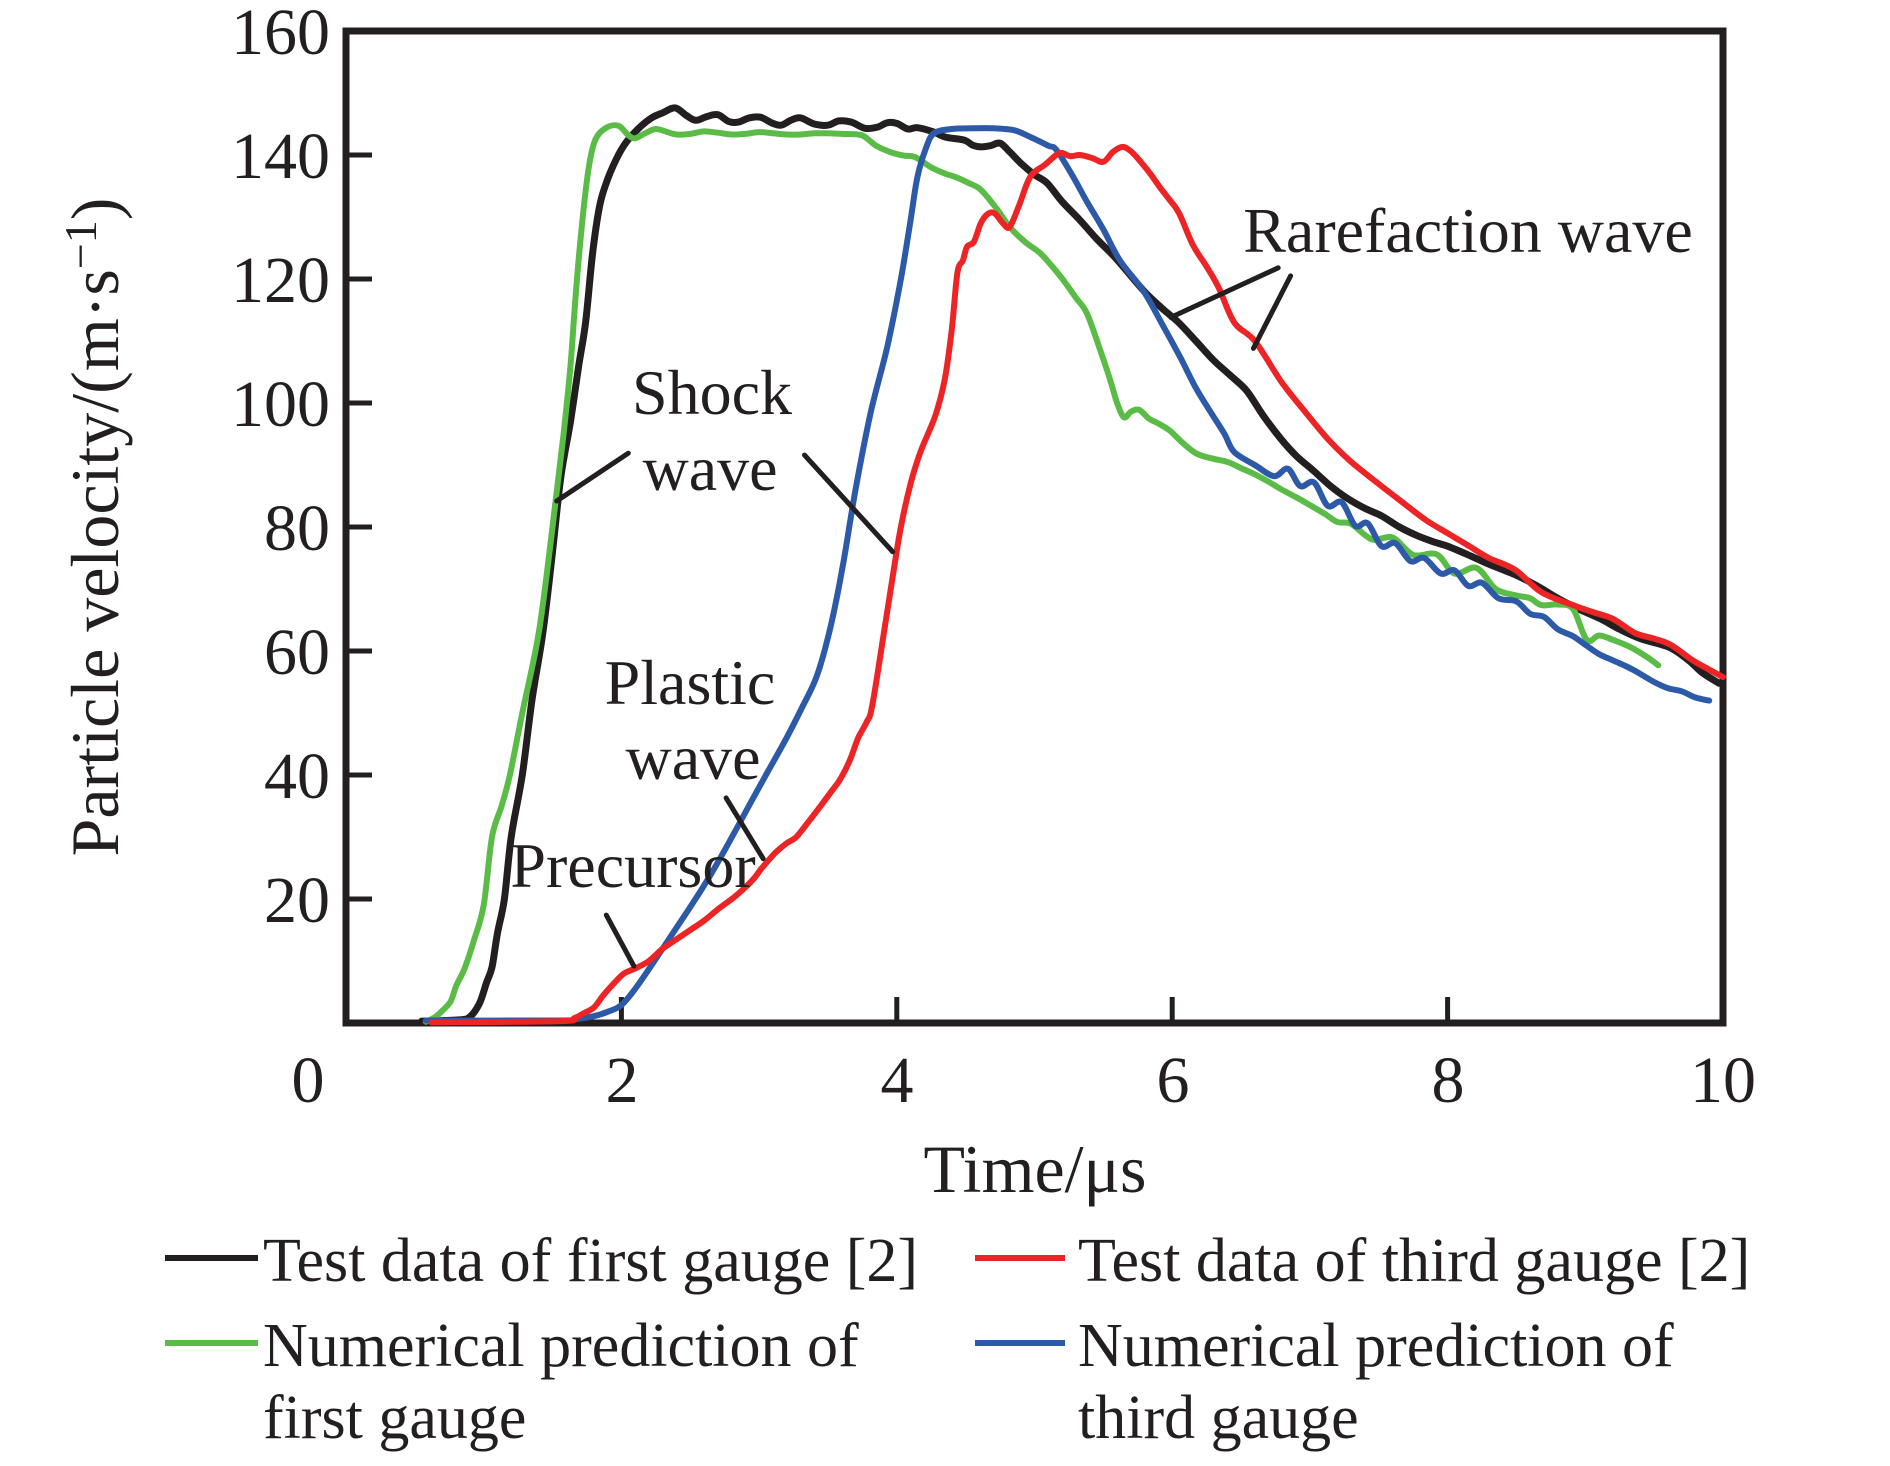  I want to click on y-tick-40: 40, so click(297, 776).